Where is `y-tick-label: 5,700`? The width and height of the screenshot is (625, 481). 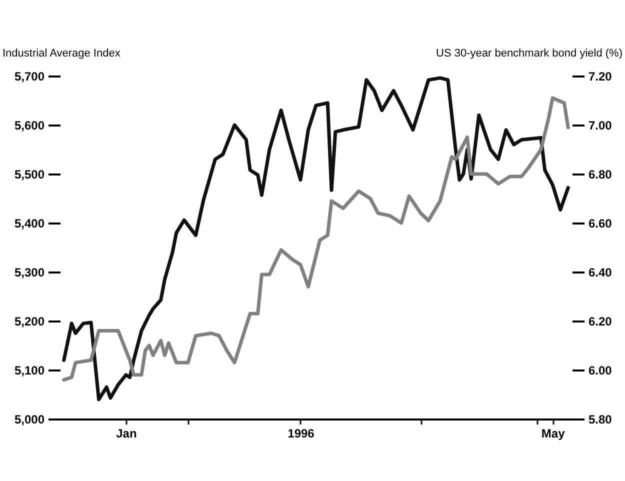 y-tick-label: 5,700 is located at coordinates (29, 77).